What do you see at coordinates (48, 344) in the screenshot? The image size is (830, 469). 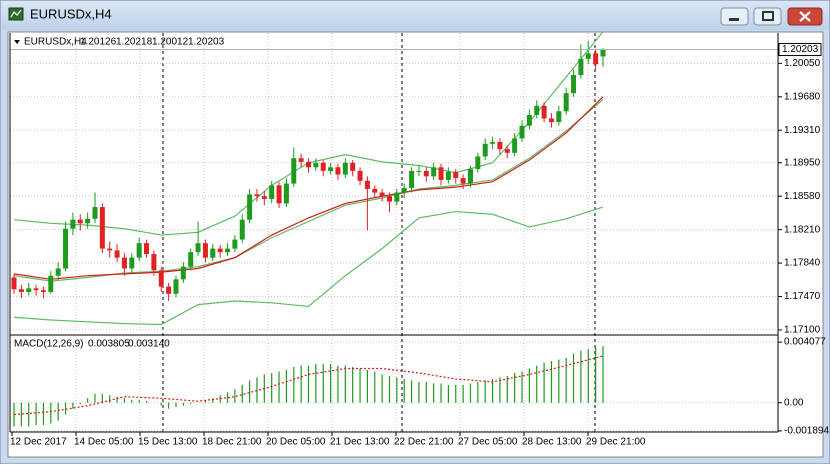 I see `macd-title: MACD(12,26,9)` at bounding box center [48, 344].